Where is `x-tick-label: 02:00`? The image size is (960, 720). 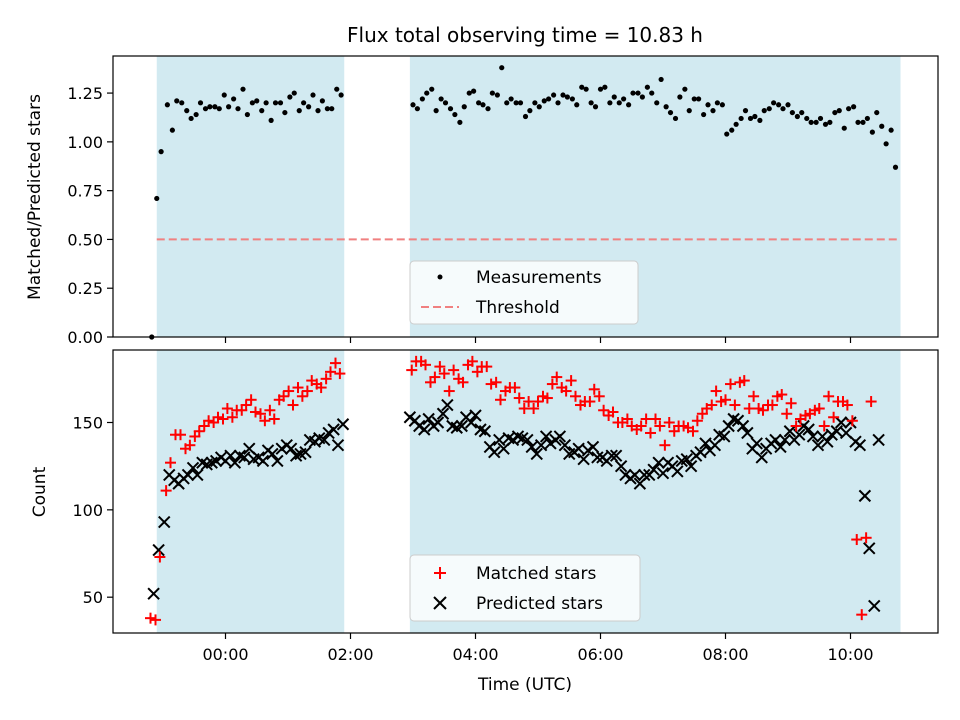 x-tick-label: 02:00 is located at coordinates (350, 654).